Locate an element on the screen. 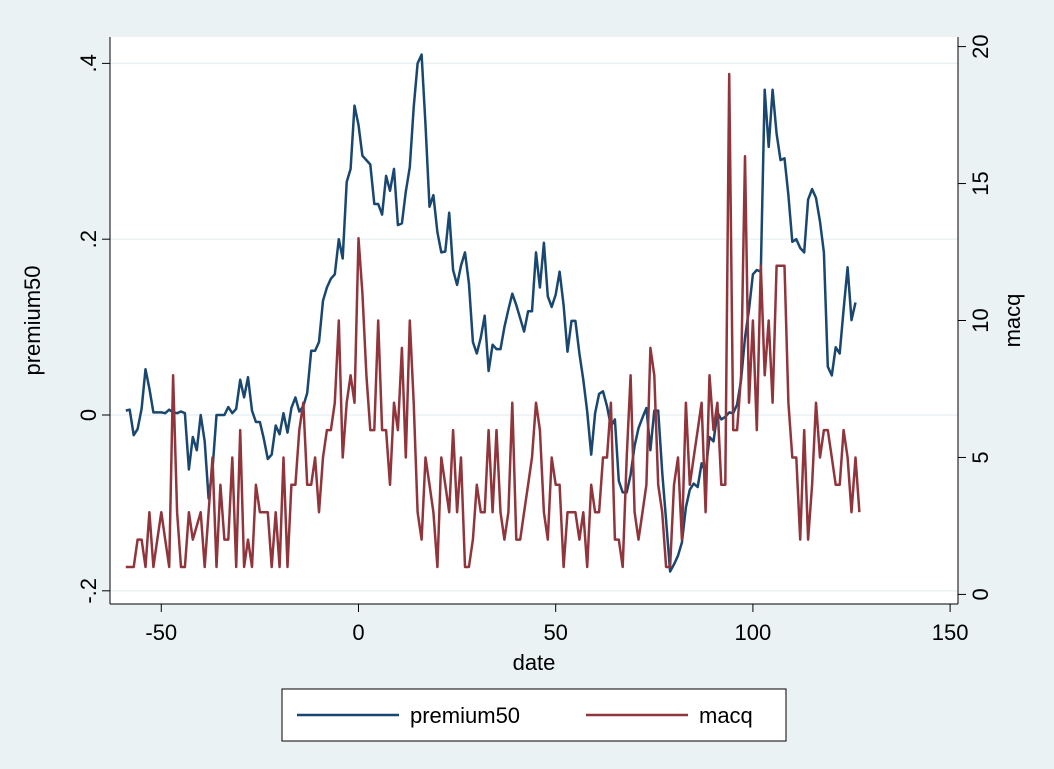 The image size is (1054, 769). y-axis-left-title: premium50 is located at coordinates (32, 320).